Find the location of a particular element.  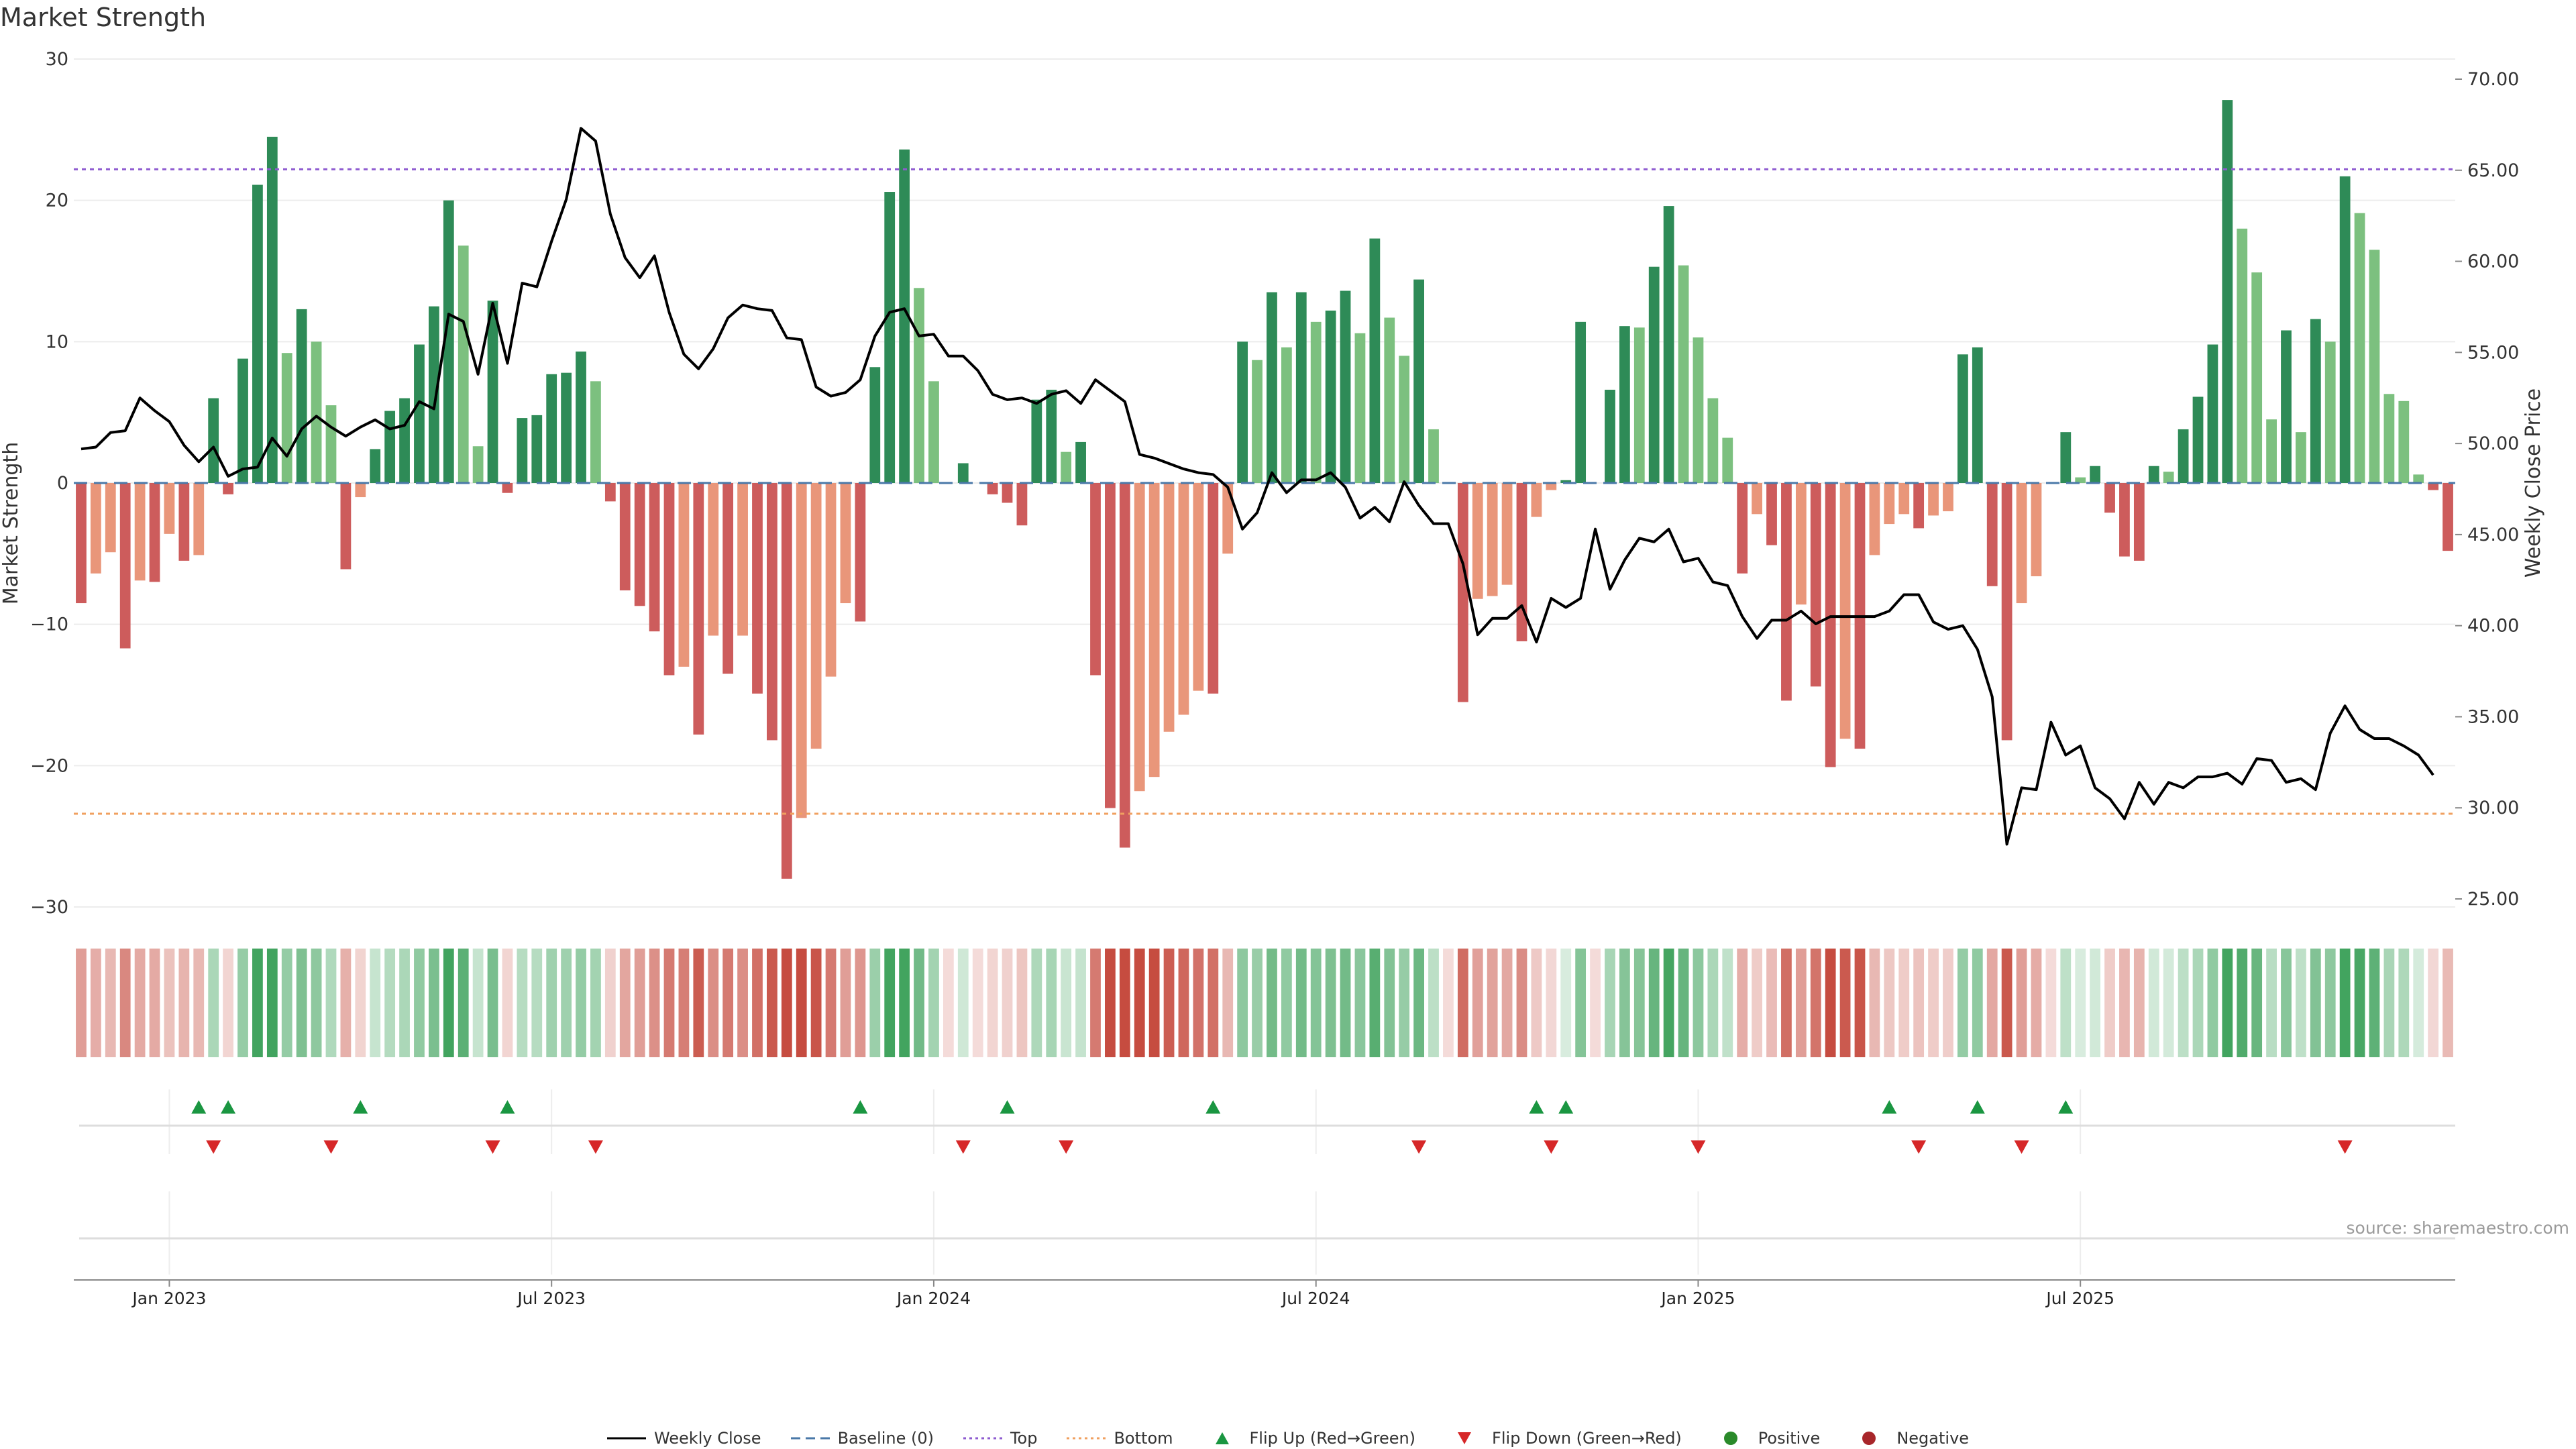

y-left-tick-label: 20 is located at coordinates (57, 201).